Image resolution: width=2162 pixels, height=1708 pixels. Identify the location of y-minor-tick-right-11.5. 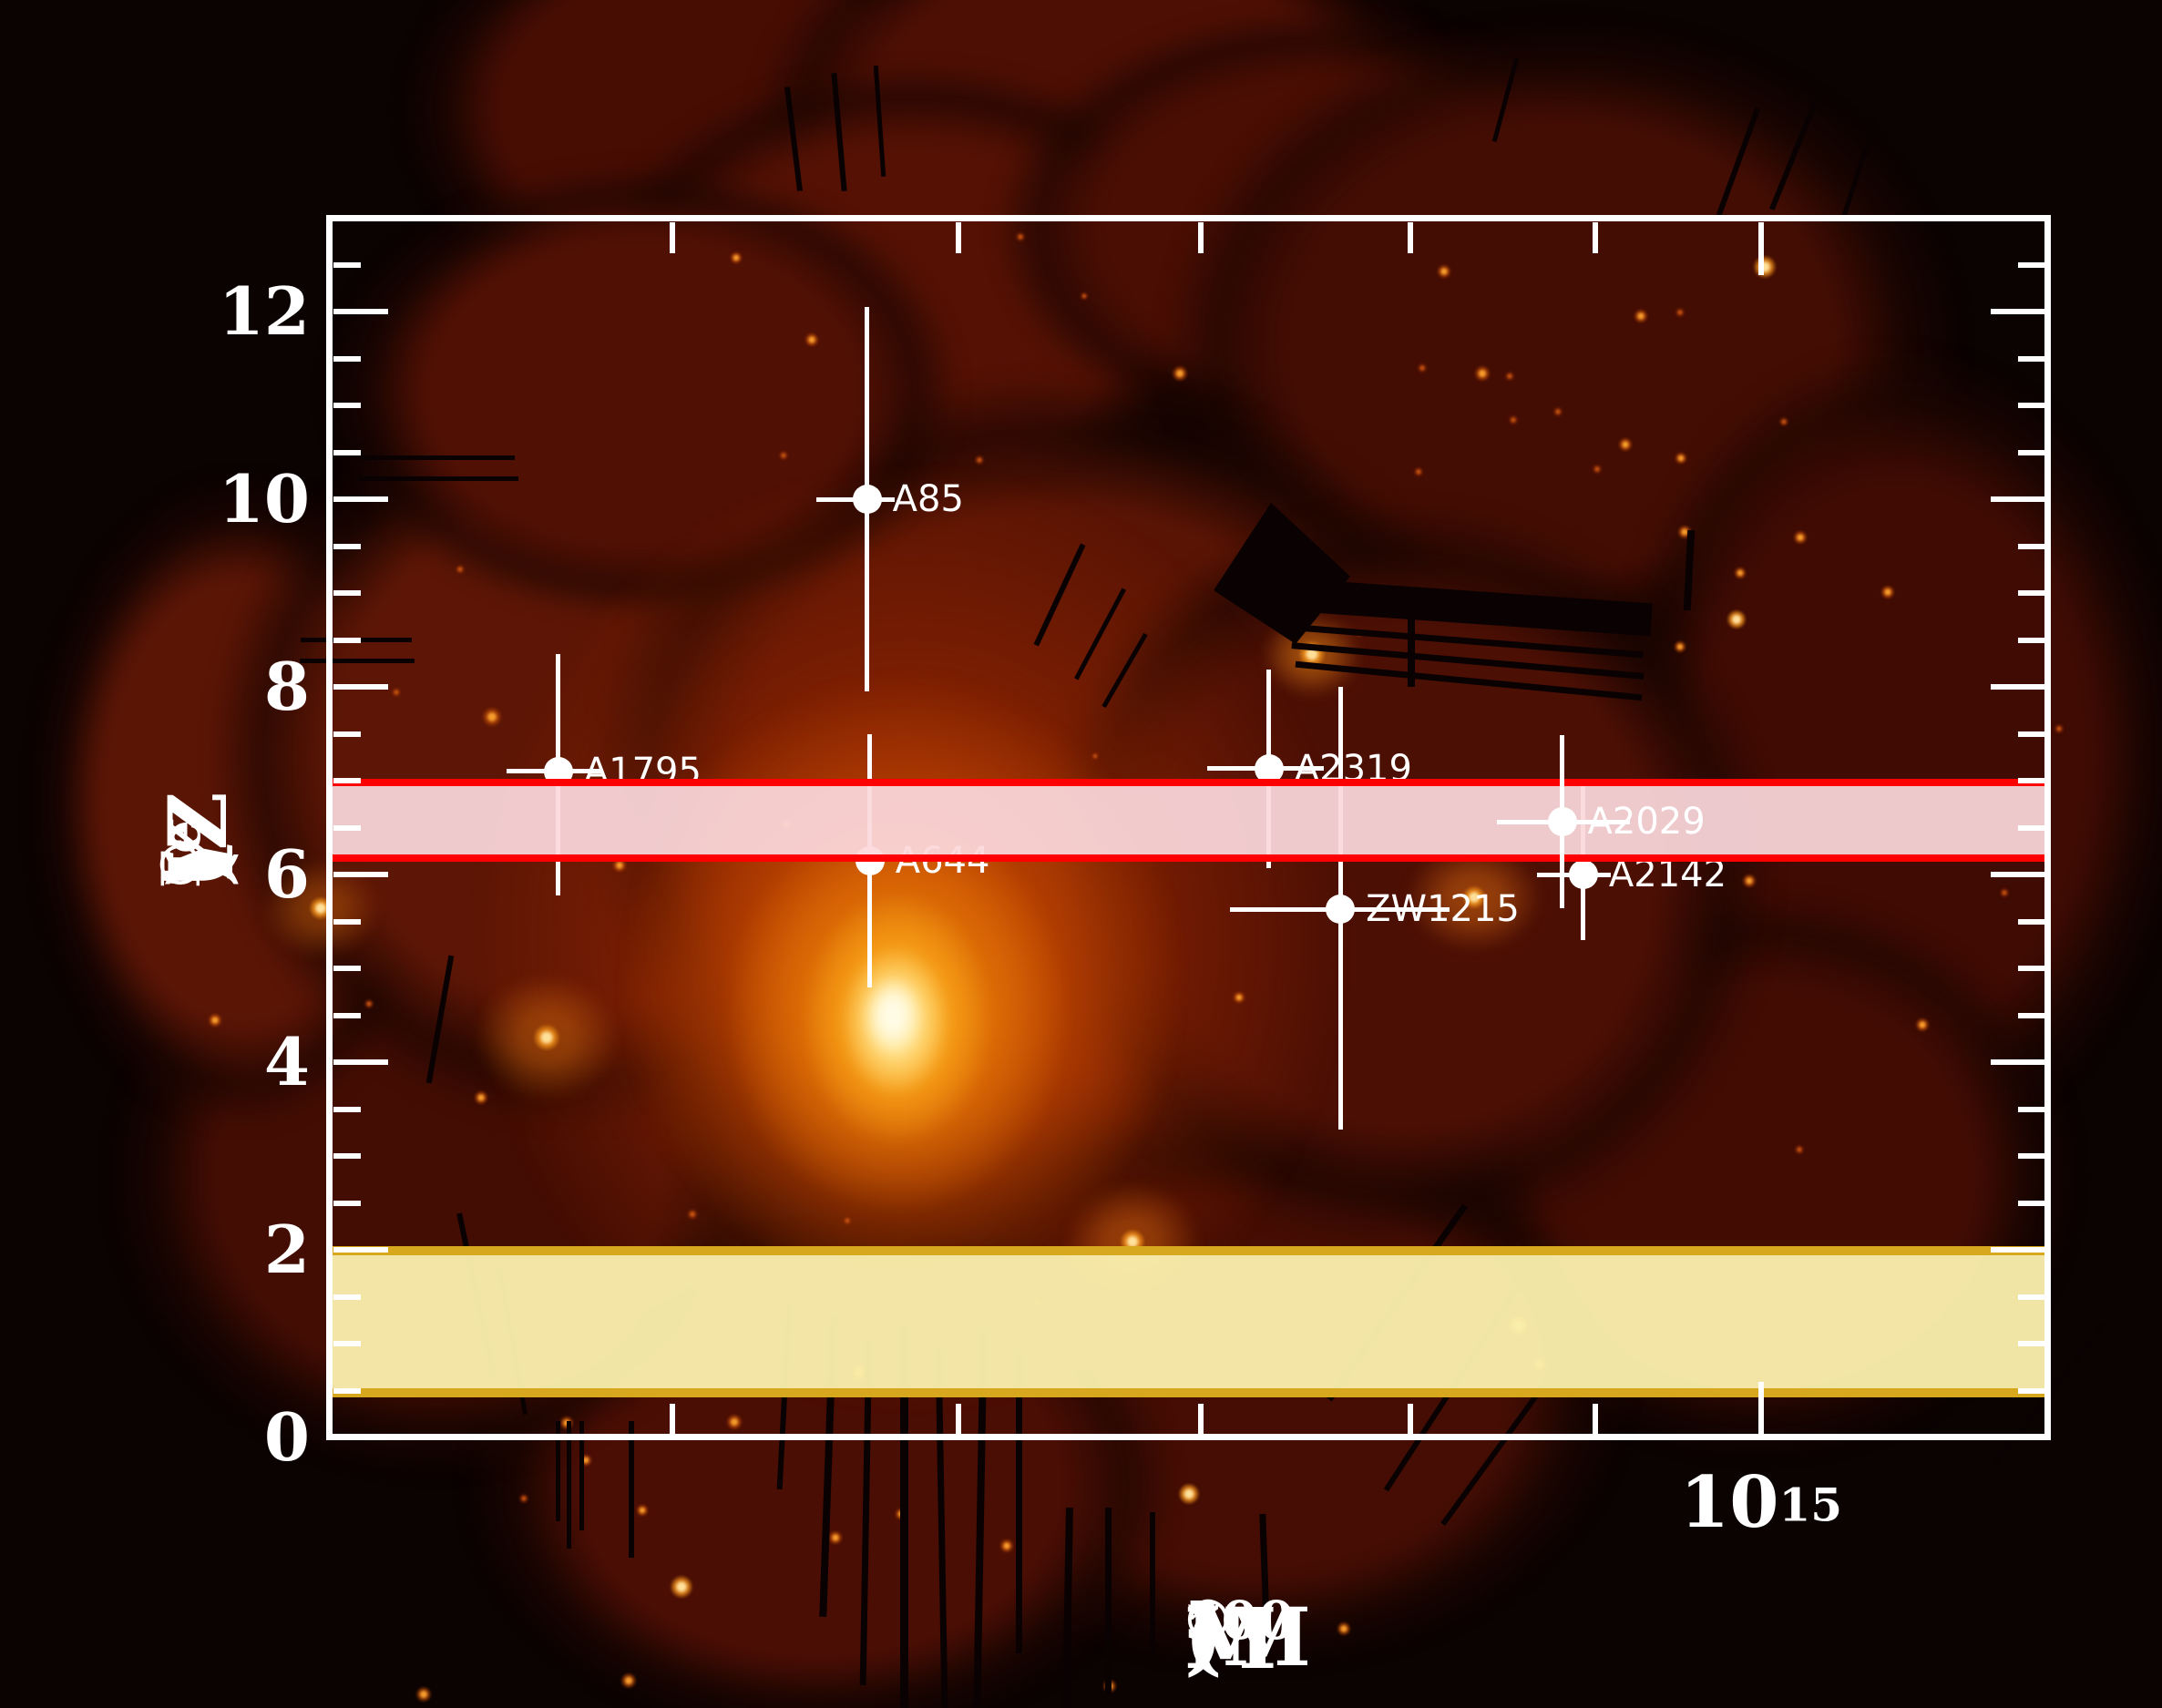
(2031, 359).